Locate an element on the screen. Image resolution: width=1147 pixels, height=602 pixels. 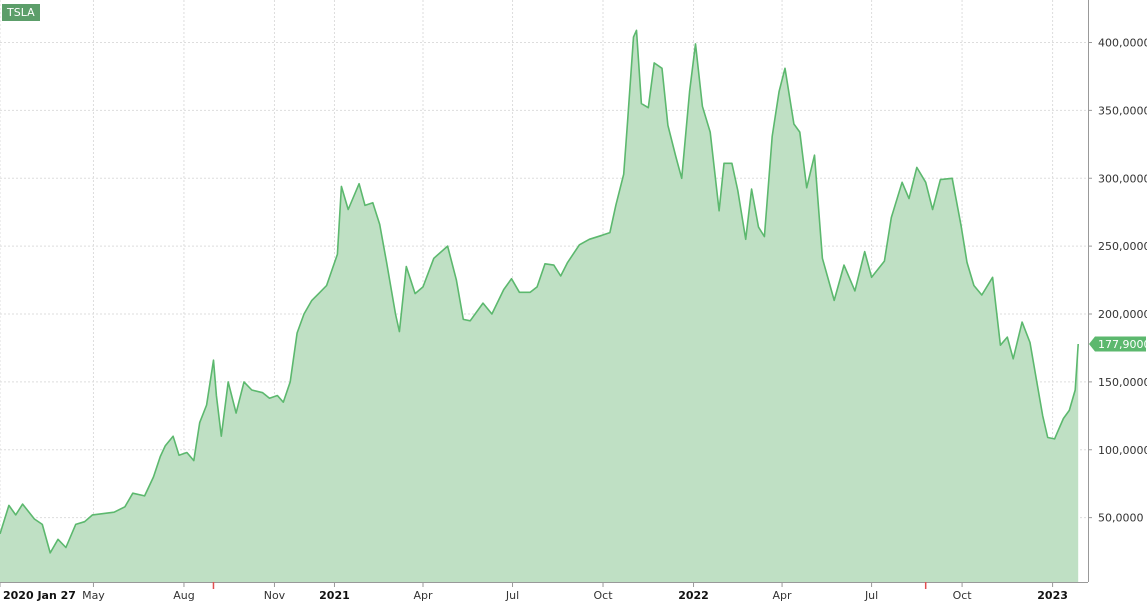
x-tick-label: May is located at coordinates (93, 595).